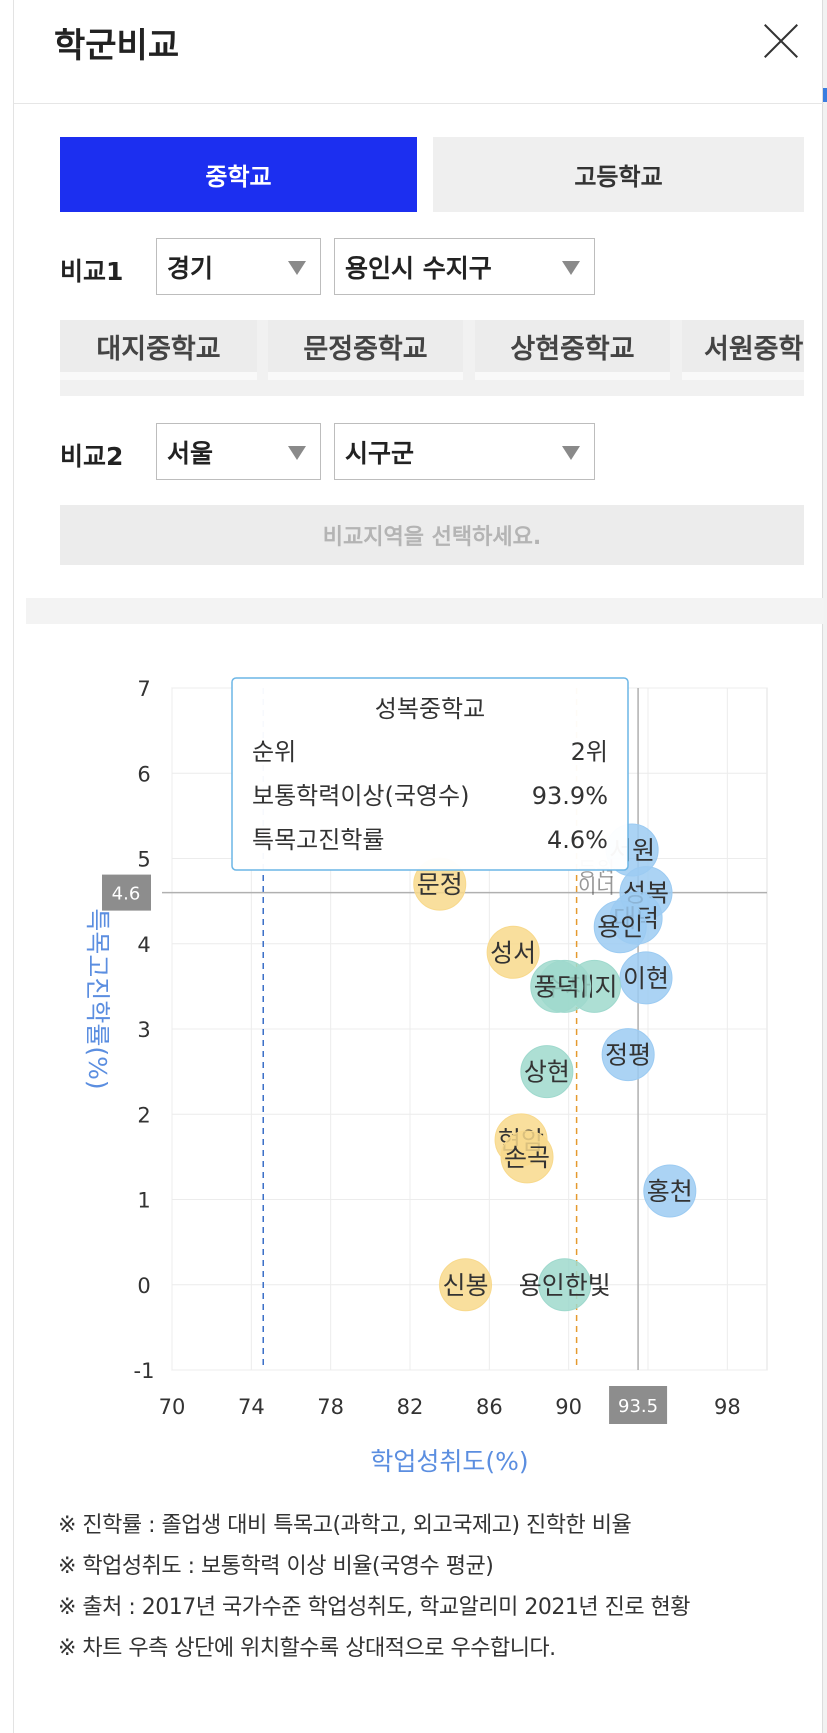  Describe the element at coordinates (449, 1461) in the screenshot. I see `x-axis-title: 학업성취도(%)` at that location.